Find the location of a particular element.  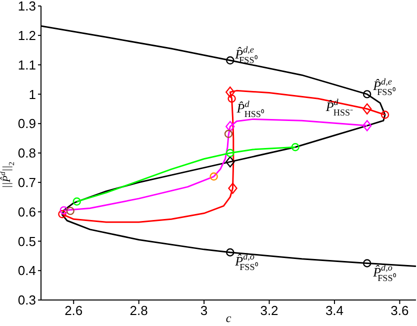

y-tick-label: 1 is located at coordinates (32, 94).